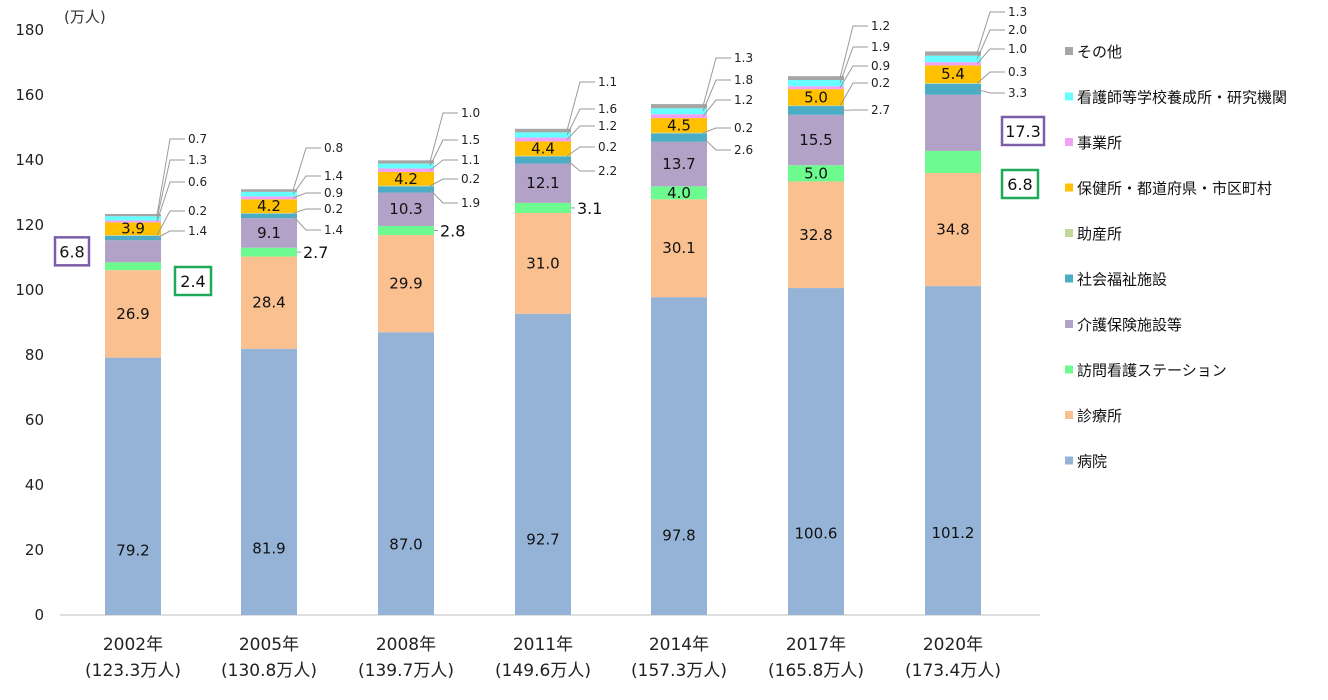  Describe the element at coordinates (1019, 184) in the screenshot. I see `highlight-label: 6.8` at that location.